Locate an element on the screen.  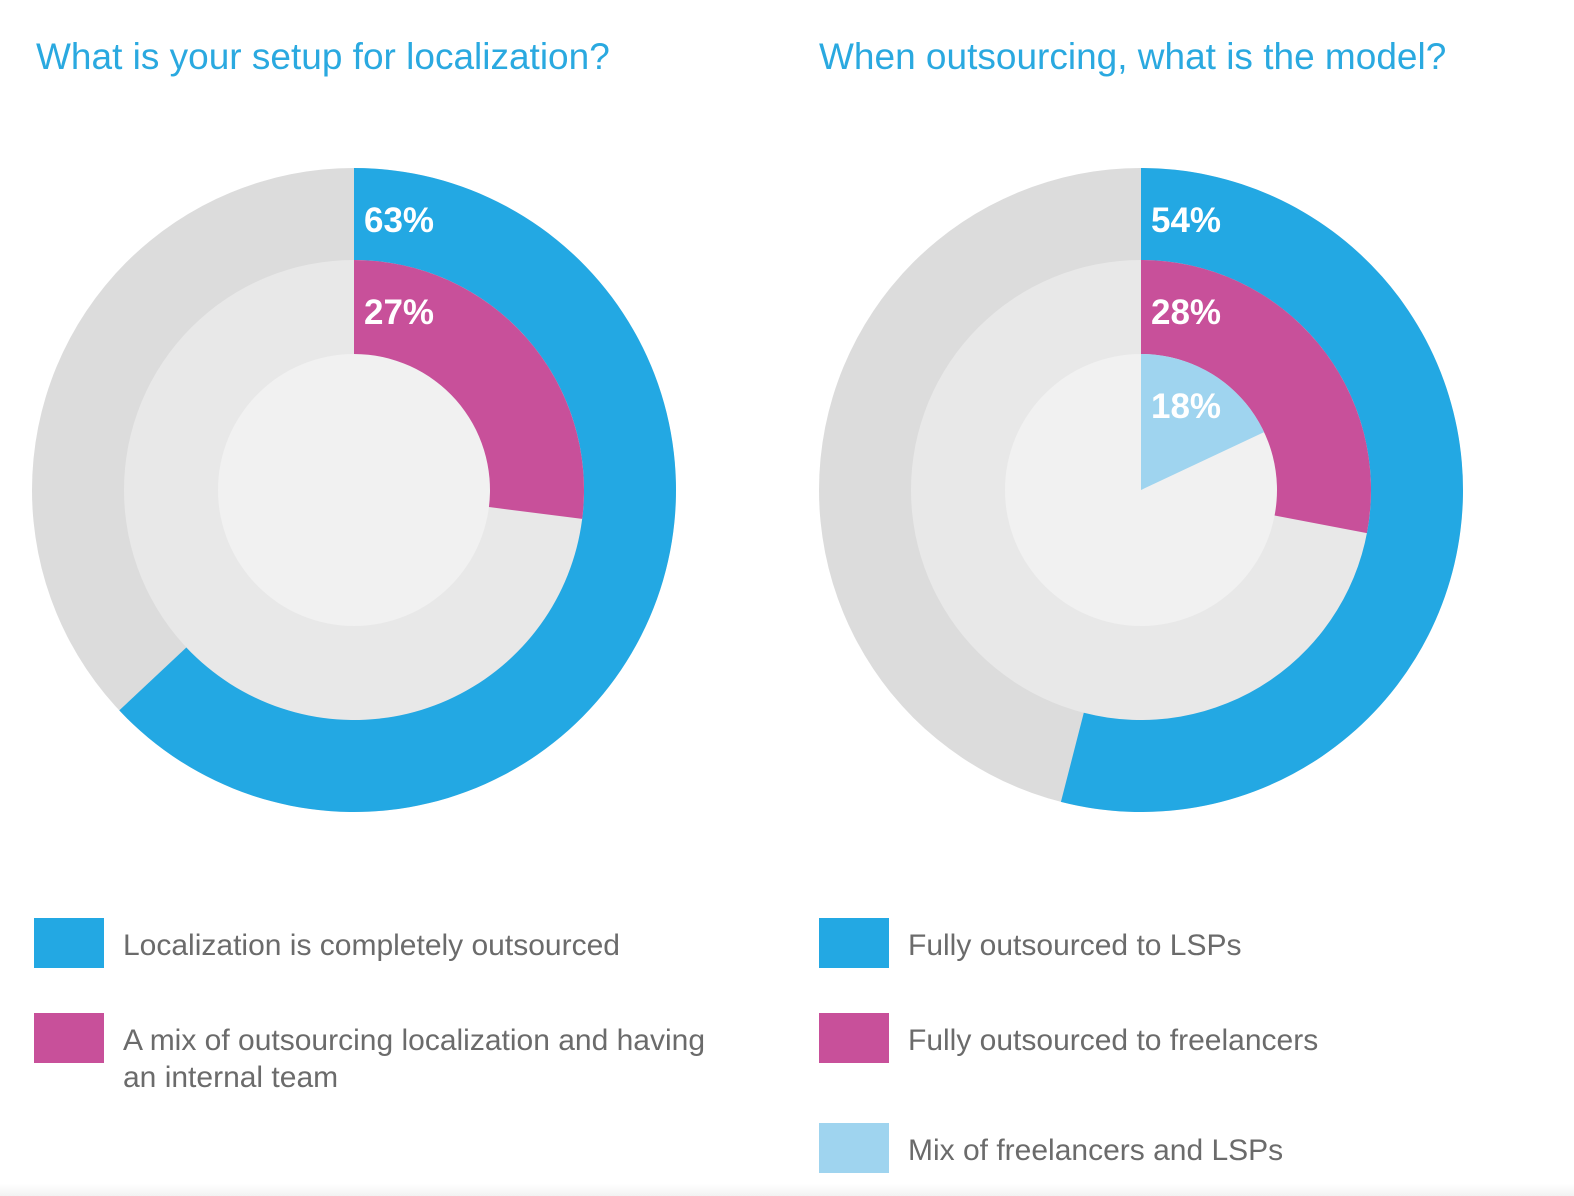
data-label: 18% is located at coordinates (1186, 406).